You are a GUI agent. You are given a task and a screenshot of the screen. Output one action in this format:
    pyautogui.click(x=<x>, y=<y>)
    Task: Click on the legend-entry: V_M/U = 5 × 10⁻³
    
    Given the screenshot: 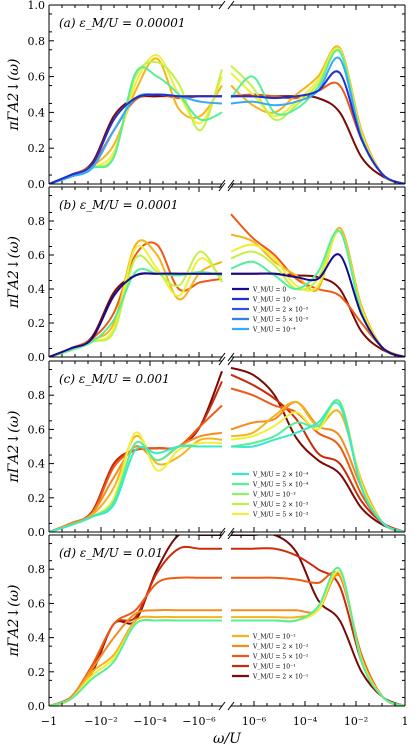 What is the action you would take?
    pyautogui.click(x=280, y=515)
    